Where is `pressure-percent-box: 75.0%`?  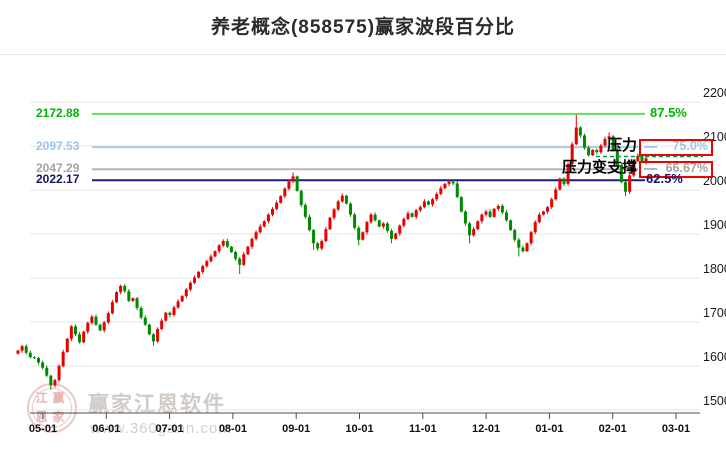
pressure-percent-box: 75.0% is located at coordinates (676, 147).